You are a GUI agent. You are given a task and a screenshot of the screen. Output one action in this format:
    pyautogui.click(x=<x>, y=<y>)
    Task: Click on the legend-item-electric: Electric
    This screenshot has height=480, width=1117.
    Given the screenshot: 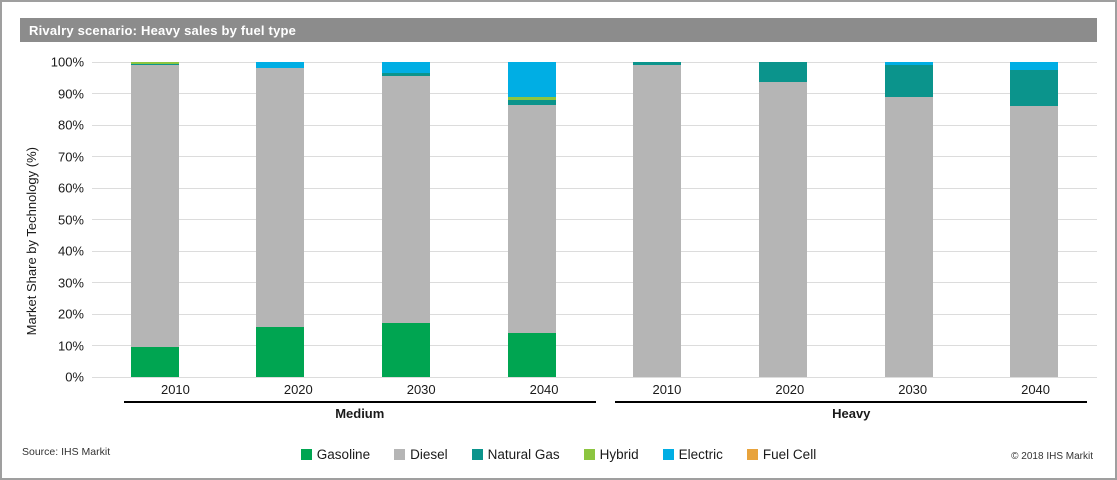 What is the action you would take?
    pyautogui.click(x=692, y=454)
    